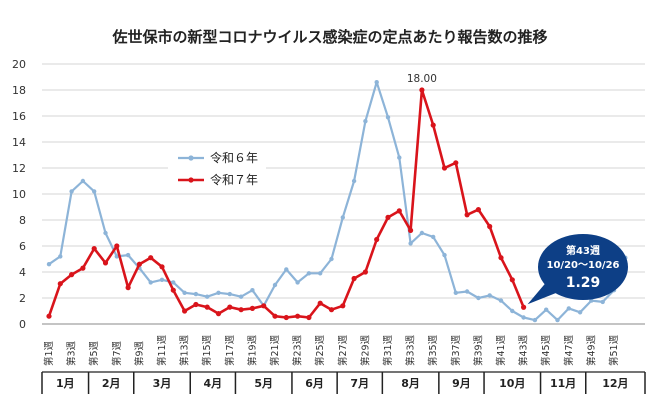 Image resolution: width=660 pixels, height=409 pixels. What do you see at coordinates (591, 350) in the screenshot?
I see `x-tick-label: 第49週` at bounding box center [591, 350].